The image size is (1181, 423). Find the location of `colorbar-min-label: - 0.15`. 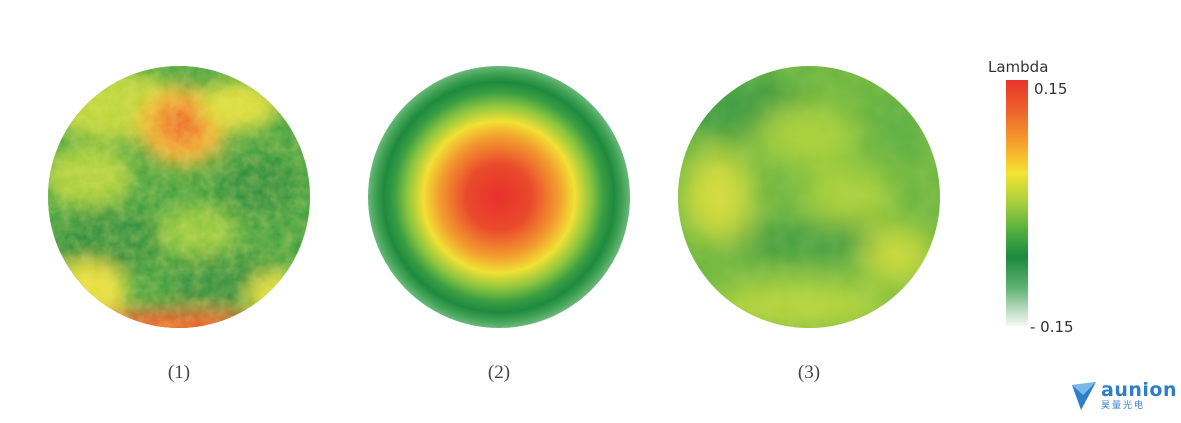

colorbar-min-label: - 0.15 is located at coordinates (1052, 327).